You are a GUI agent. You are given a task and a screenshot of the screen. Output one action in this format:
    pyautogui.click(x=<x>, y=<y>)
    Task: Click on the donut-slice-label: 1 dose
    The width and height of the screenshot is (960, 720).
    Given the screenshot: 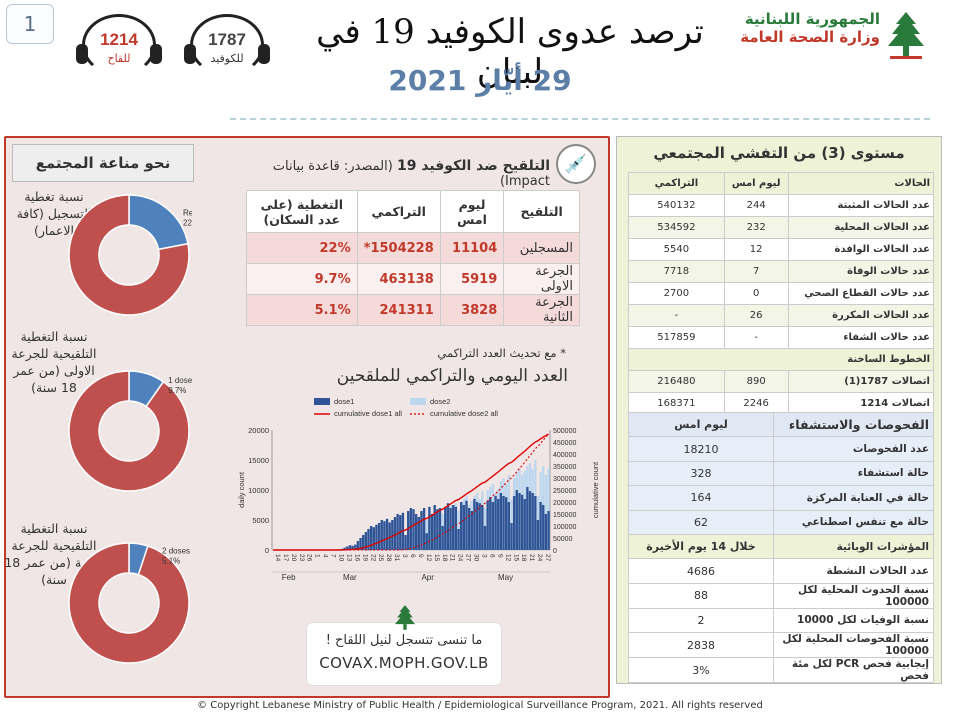 What is the action you would take?
    pyautogui.click(x=180, y=380)
    